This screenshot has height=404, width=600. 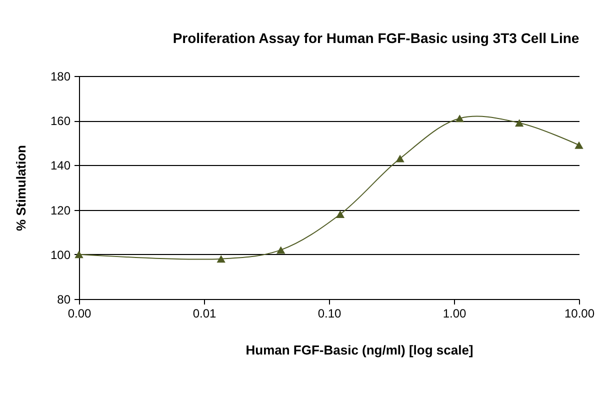 What do you see at coordinates (60, 121) in the screenshot?
I see `y-tick-label: 160` at bounding box center [60, 121].